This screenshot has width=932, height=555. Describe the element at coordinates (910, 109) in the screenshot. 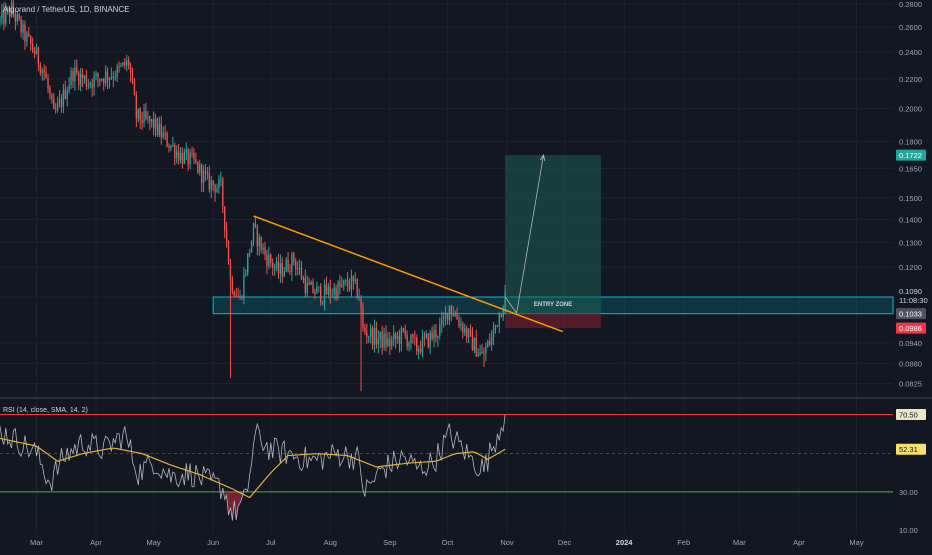

I see `y-tick-label: 0.2000` at that location.